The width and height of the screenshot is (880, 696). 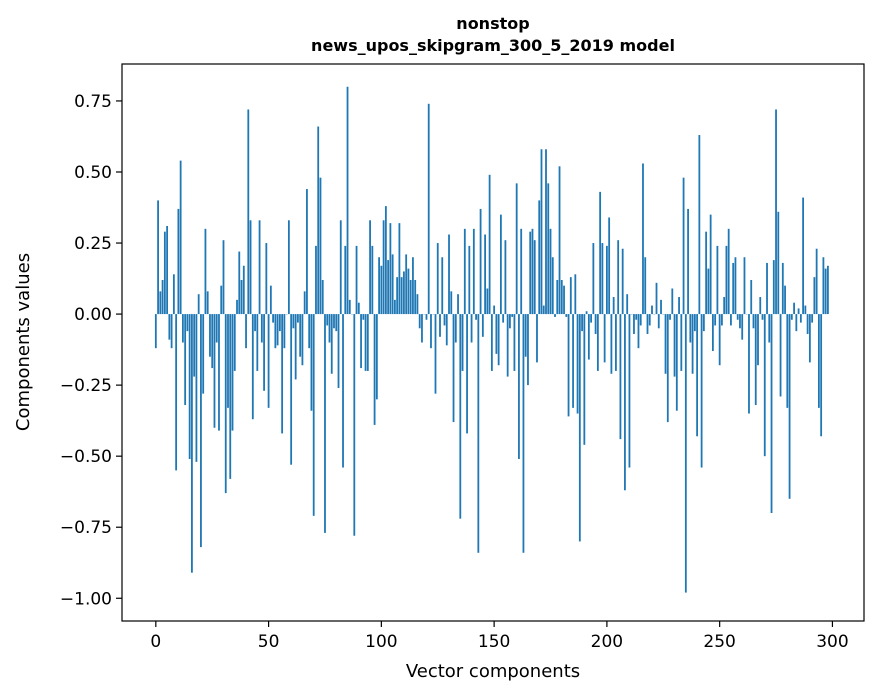 I want to click on y-tick-label: 0.00, so click(x=93, y=315).